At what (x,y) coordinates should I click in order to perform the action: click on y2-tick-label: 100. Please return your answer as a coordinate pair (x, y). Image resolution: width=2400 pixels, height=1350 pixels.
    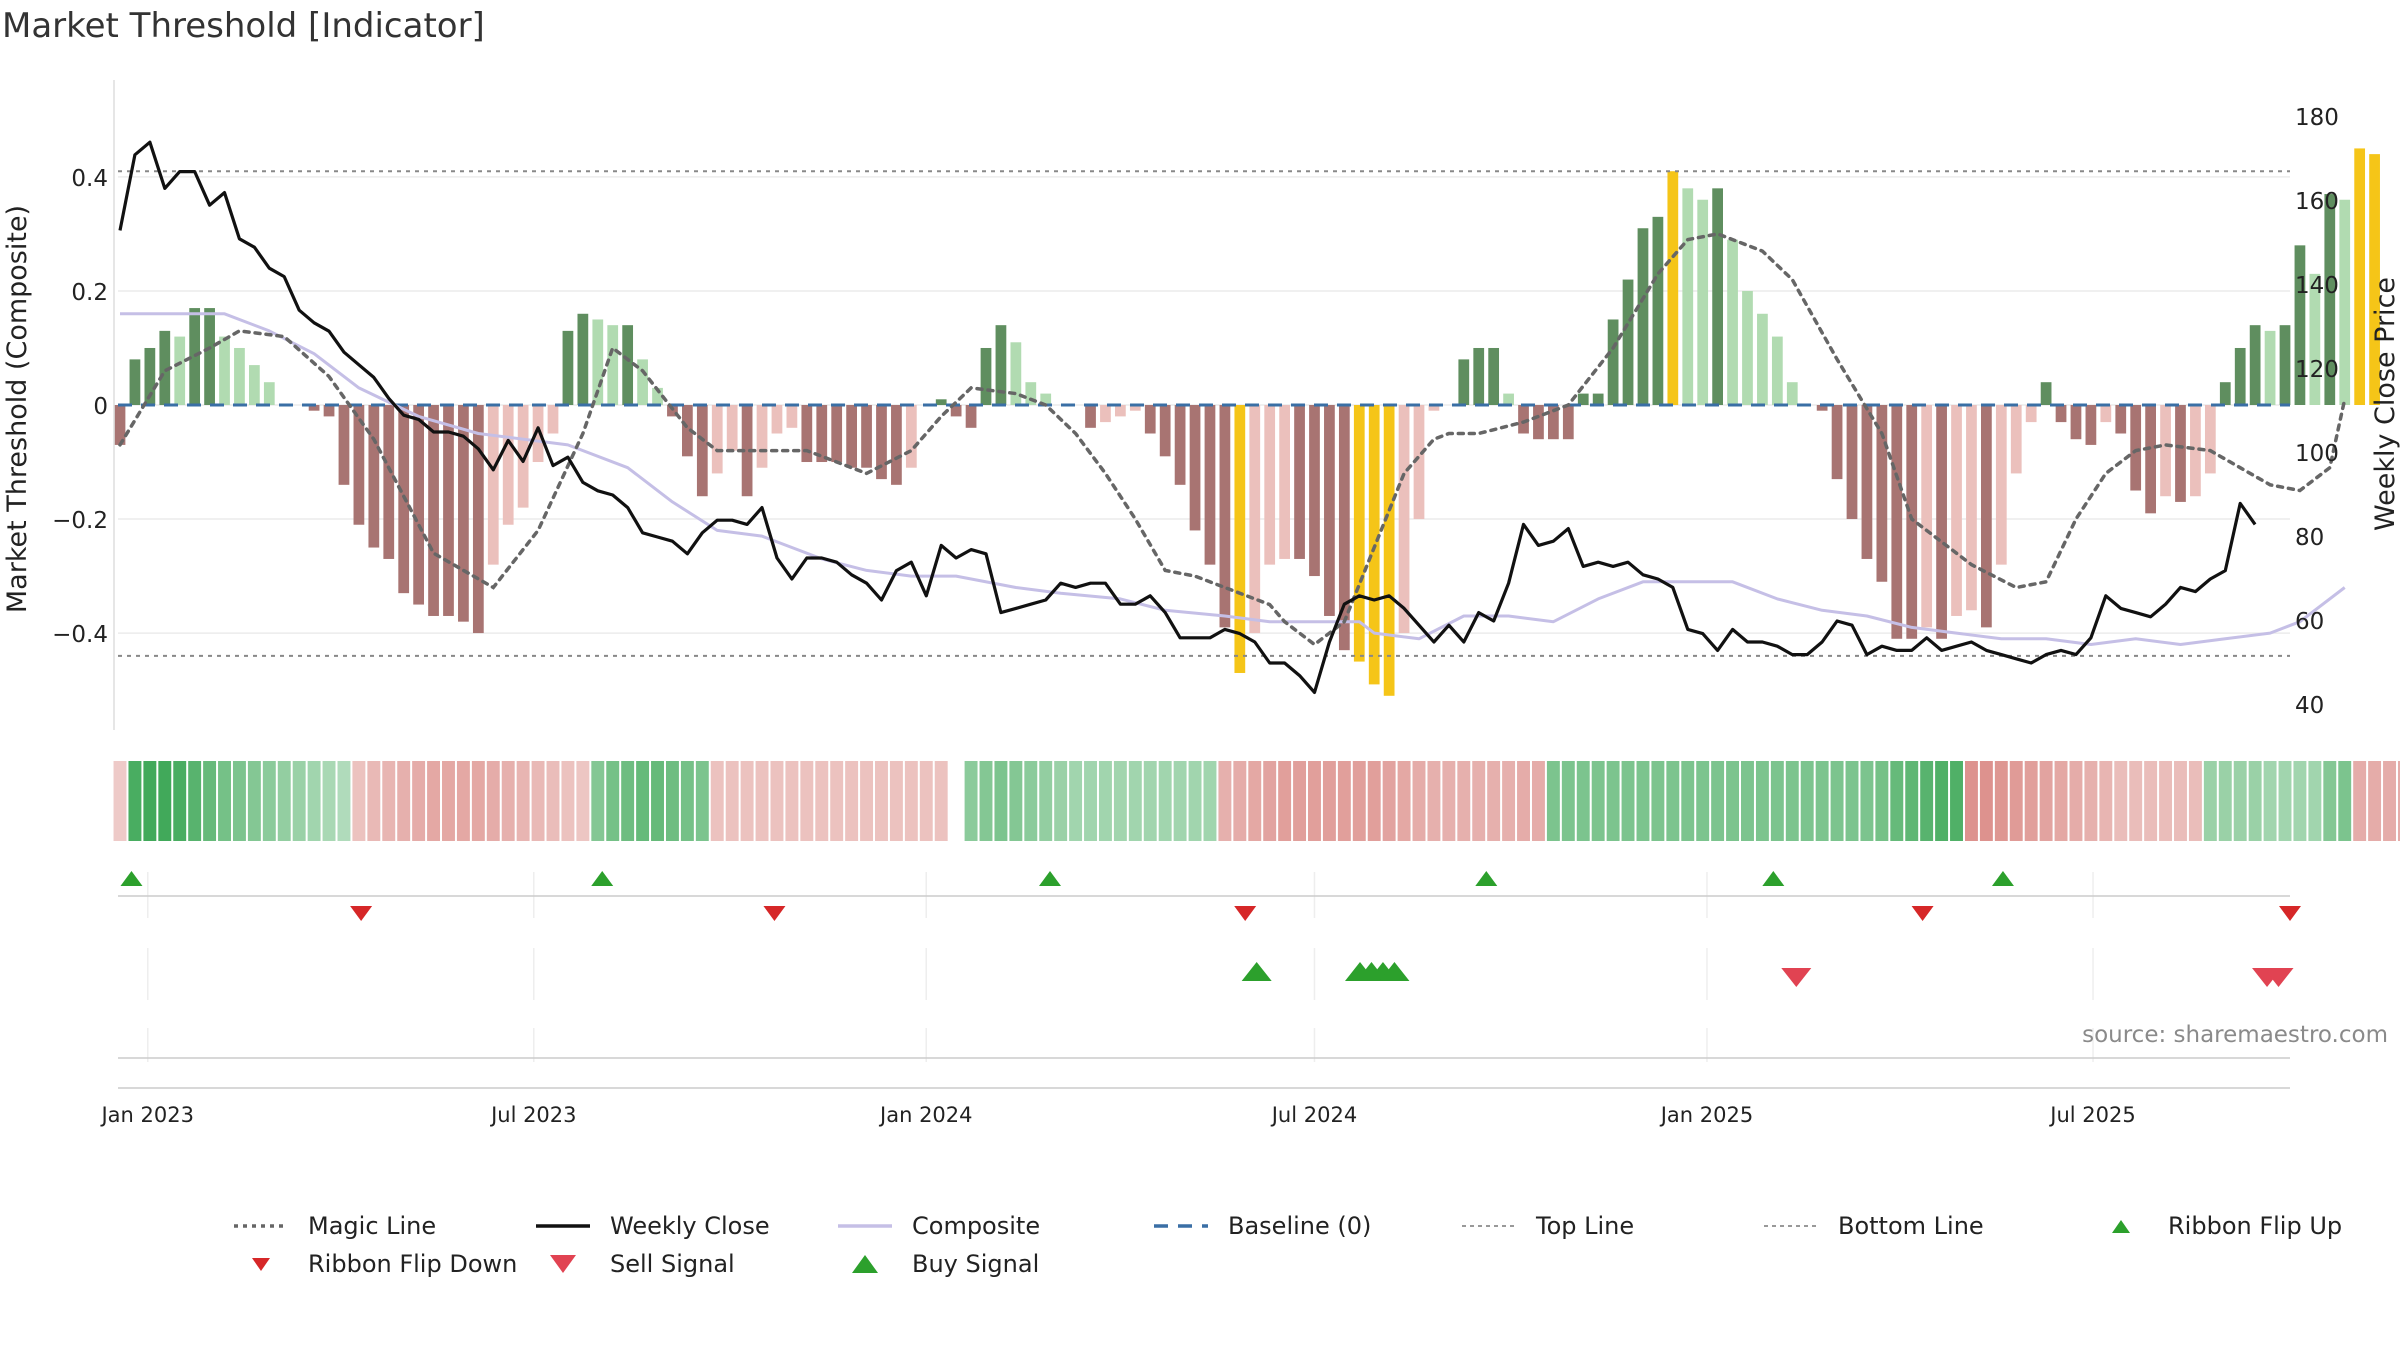
    Looking at the image, I should click on (2317, 454).